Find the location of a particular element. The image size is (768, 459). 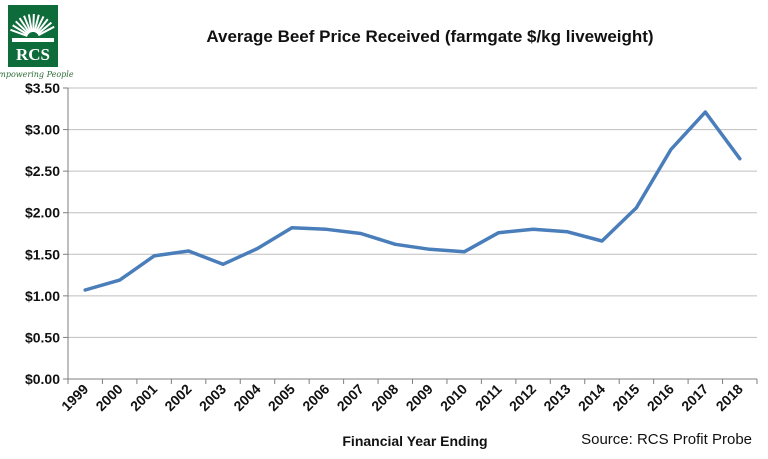

y-tick-label: $0.50 is located at coordinates (42, 337).